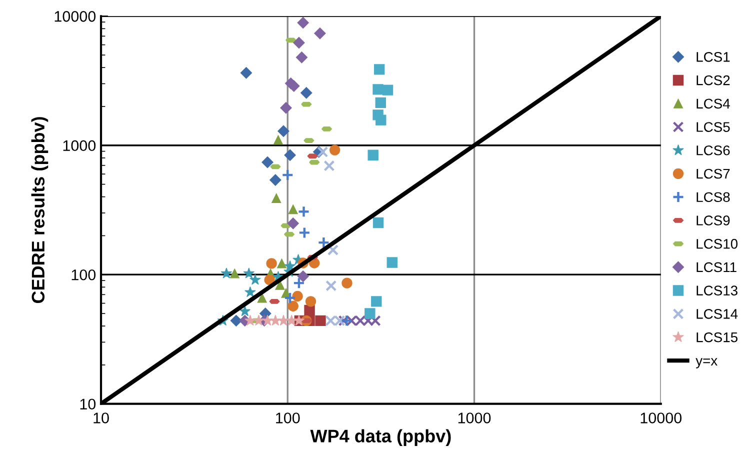 The height and width of the screenshot is (461, 751). What do you see at coordinates (713, 150) in the screenshot?
I see `legend-label: LCS6` at bounding box center [713, 150].